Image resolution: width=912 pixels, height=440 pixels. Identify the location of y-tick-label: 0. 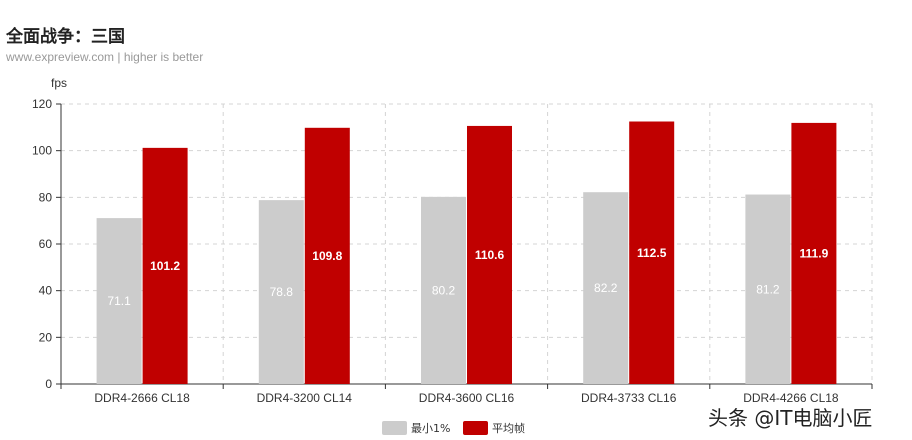
(48, 384).